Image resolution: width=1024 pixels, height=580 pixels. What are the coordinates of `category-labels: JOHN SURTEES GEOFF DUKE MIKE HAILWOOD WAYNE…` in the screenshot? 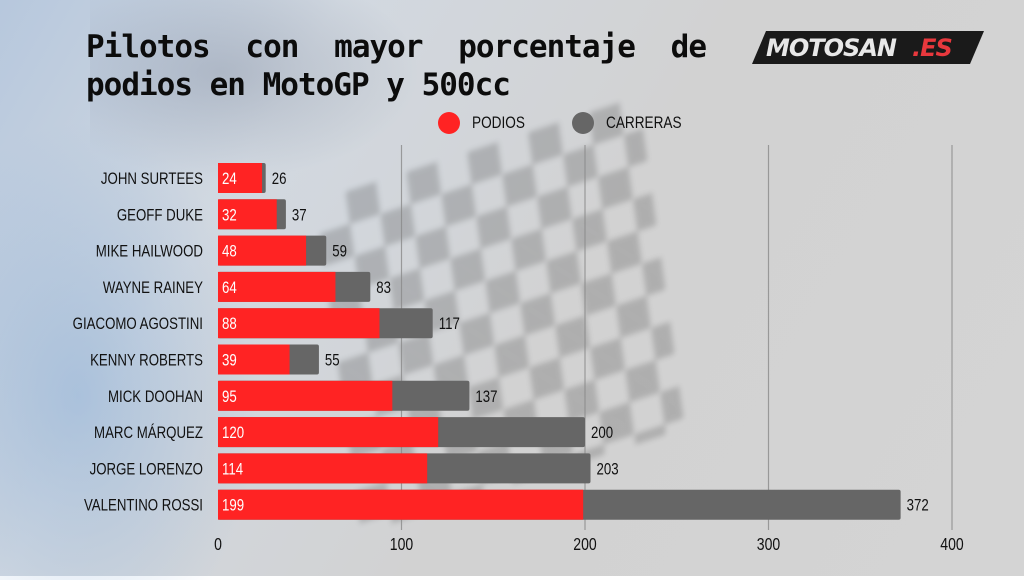 It's located at (138, 343).